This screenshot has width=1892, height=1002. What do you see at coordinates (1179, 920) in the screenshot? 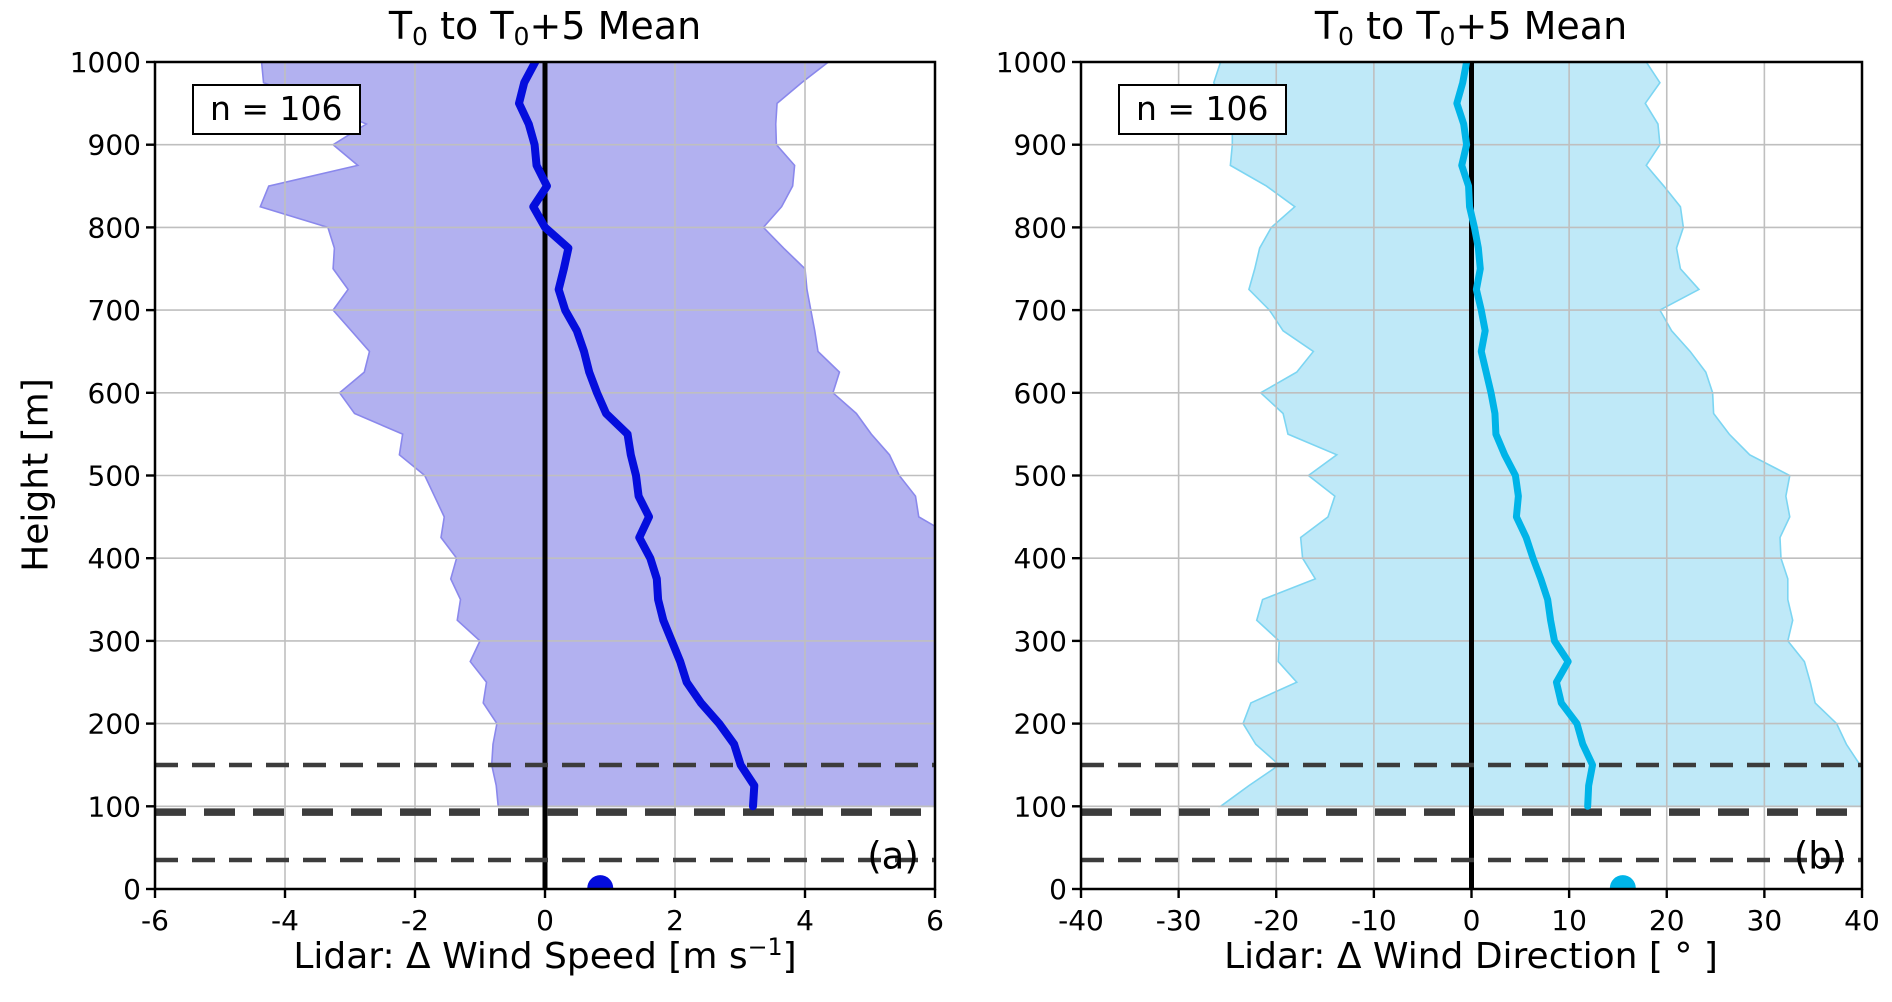
I see `panel-b-x-tick-label: -30` at bounding box center [1179, 920].